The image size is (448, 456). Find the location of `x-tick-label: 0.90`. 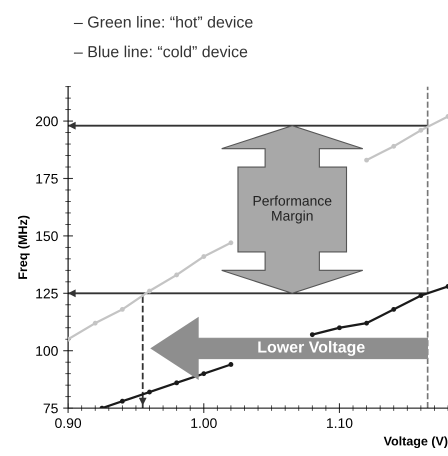

x-tick-label: 0.90 is located at coordinates (68, 423).